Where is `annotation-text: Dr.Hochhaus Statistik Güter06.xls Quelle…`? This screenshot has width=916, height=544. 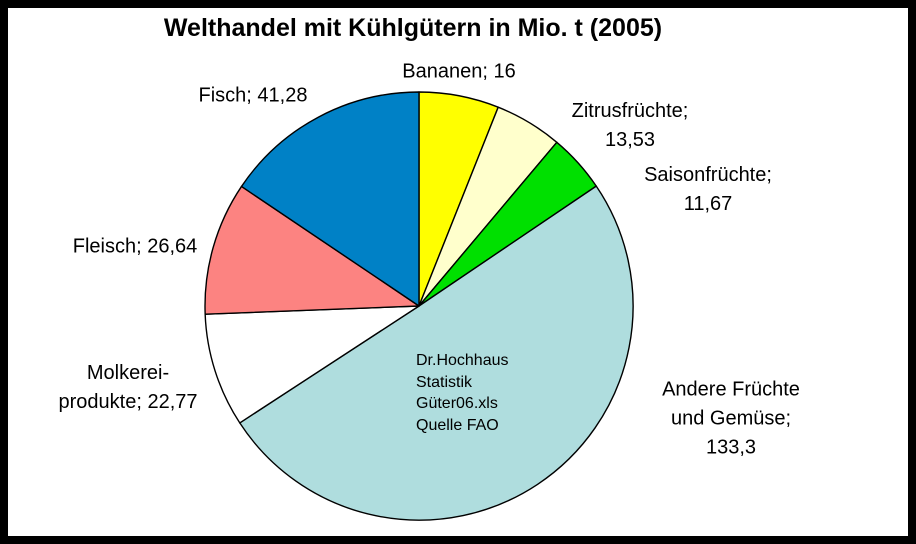 annotation-text: Dr.Hochhaus Statistik Güter06.xls Quelle… is located at coordinates (462, 393).